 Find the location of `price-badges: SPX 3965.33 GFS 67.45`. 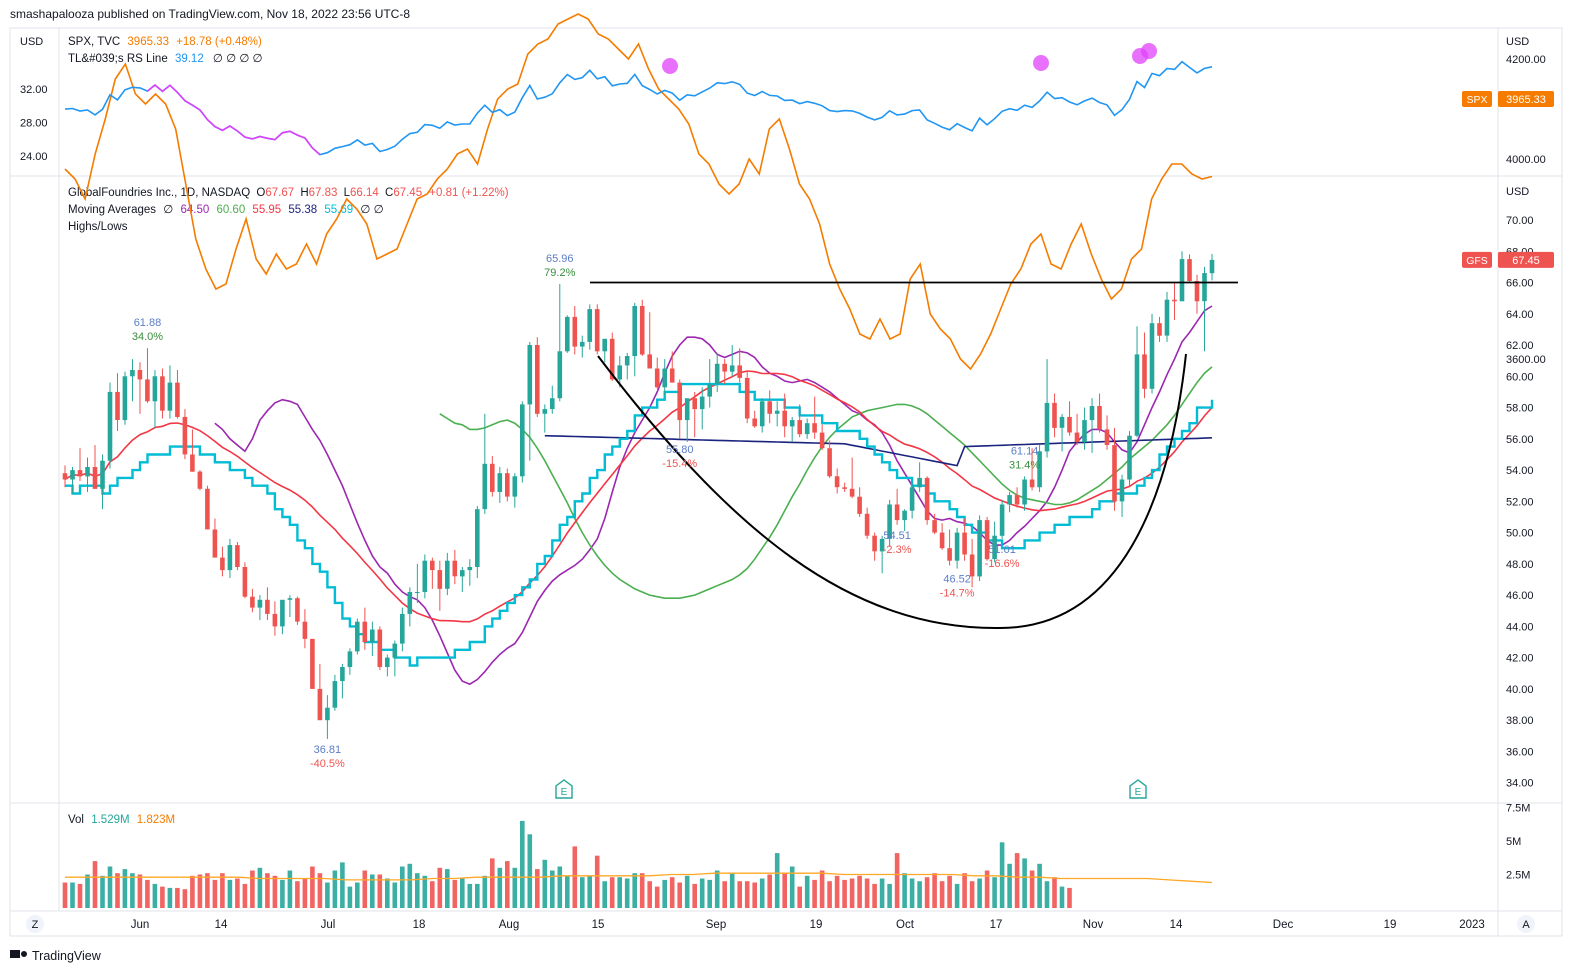

price-badges: SPX 3965.33 GFS 67.45 is located at coordinates (1508, 179).